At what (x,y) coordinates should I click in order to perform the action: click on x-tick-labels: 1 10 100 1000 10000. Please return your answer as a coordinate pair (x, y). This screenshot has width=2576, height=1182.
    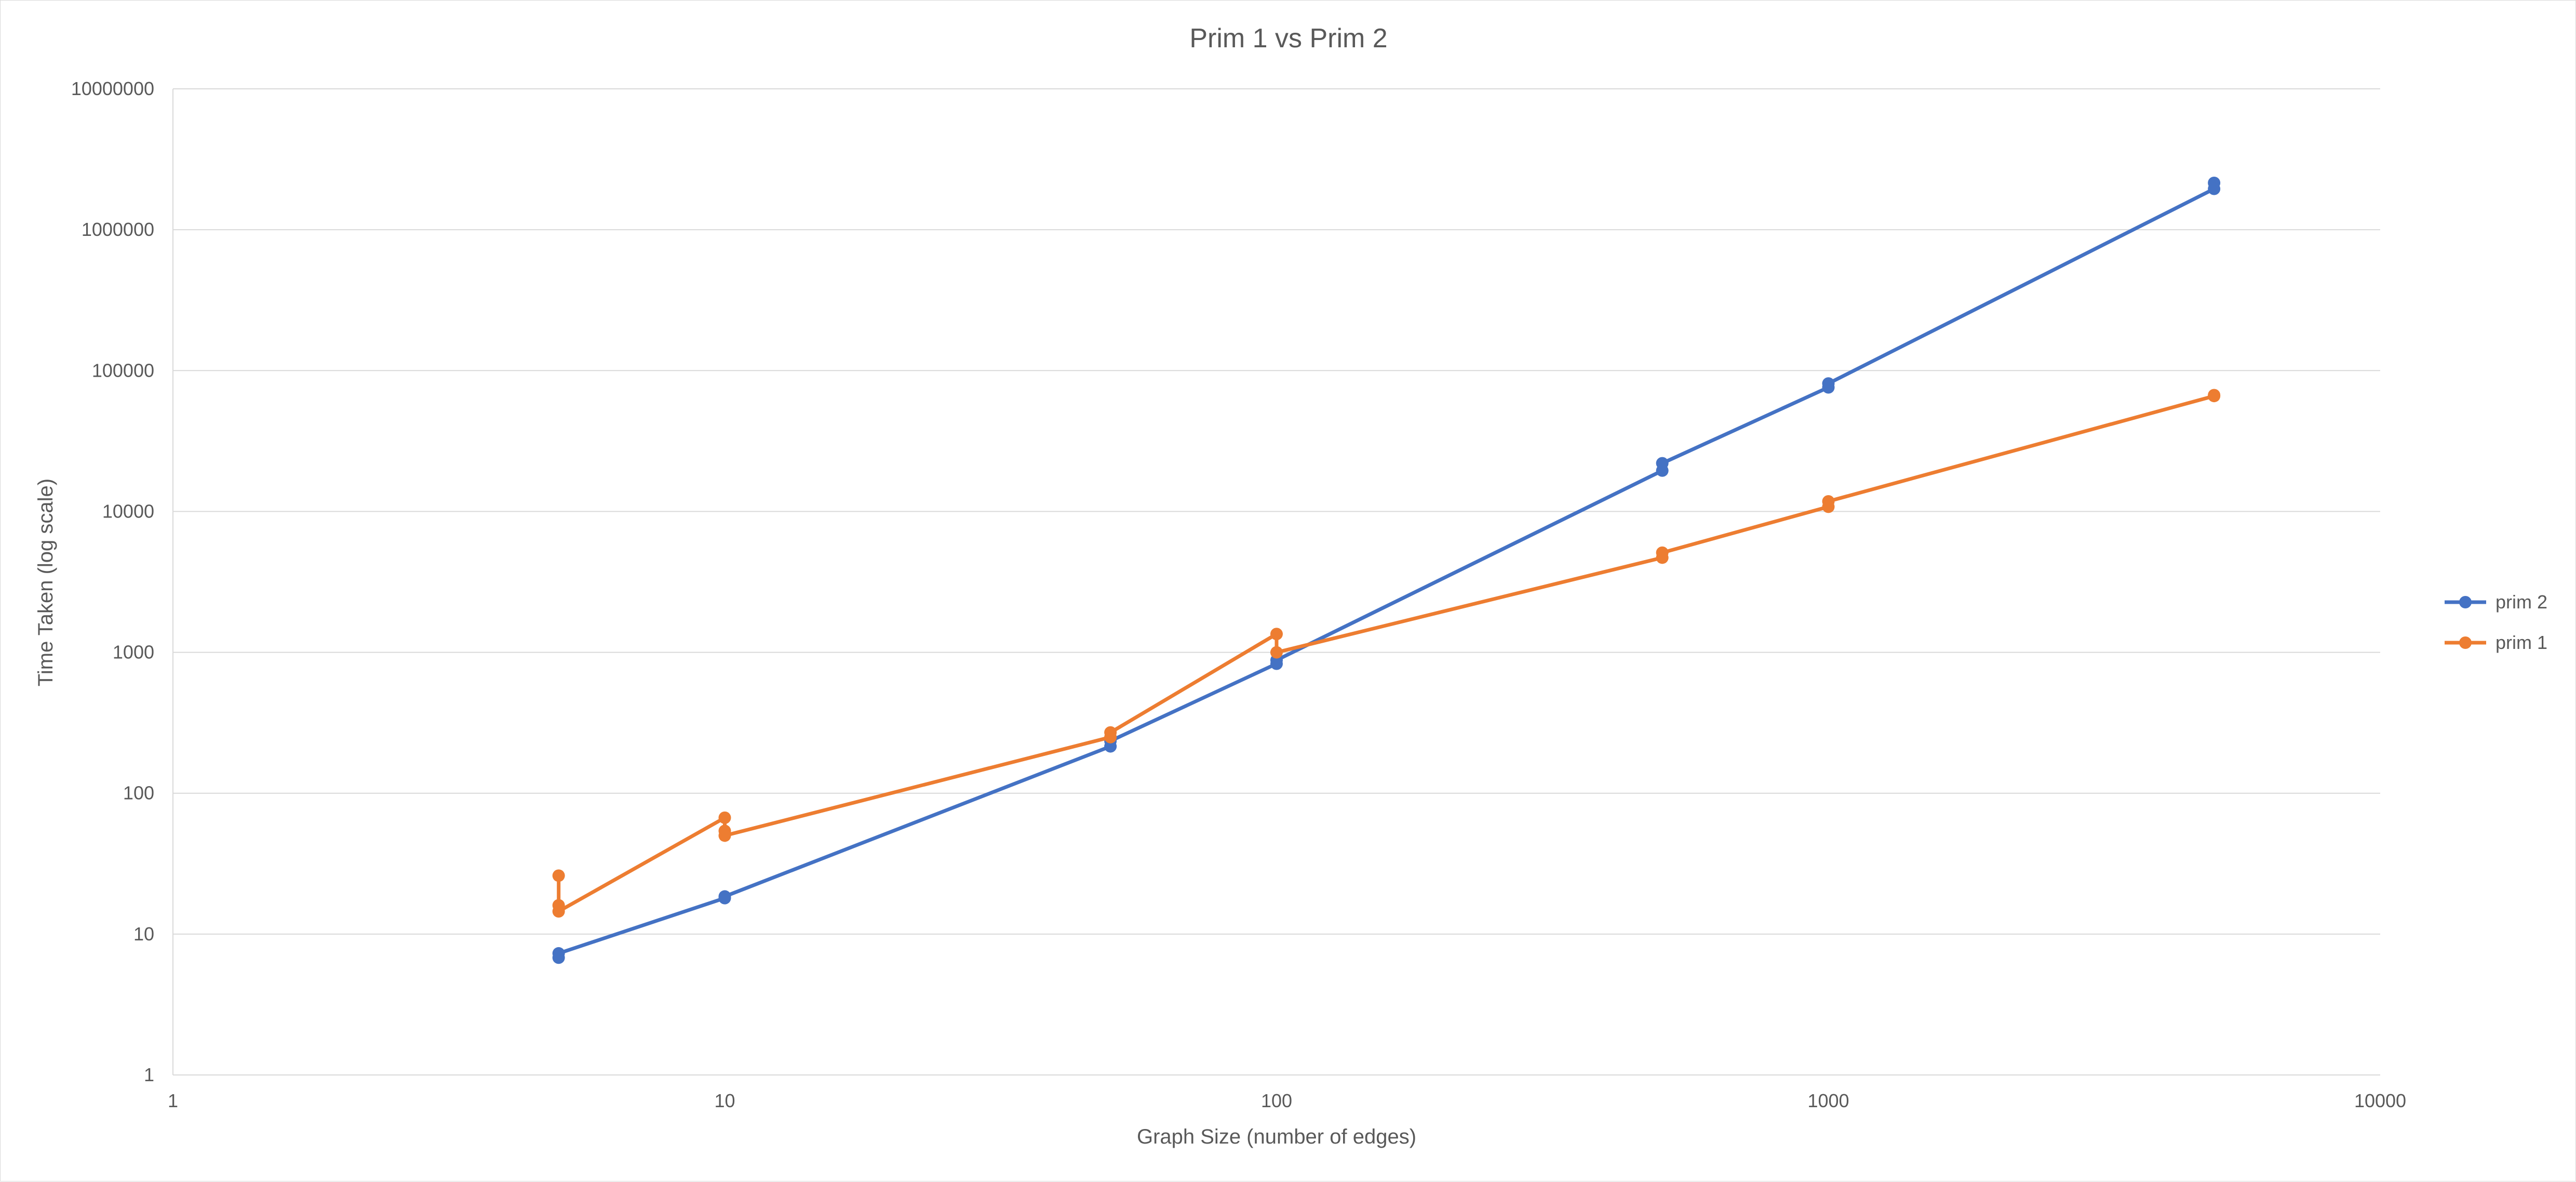
    Looking at the image, I should click on (1287, 1100).